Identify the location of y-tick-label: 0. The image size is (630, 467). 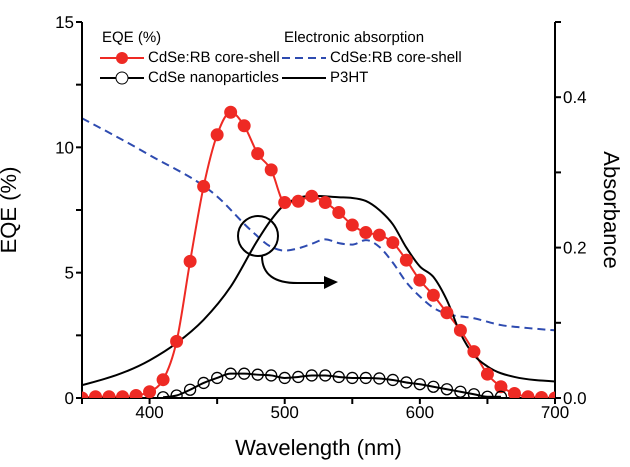
(69, 398).